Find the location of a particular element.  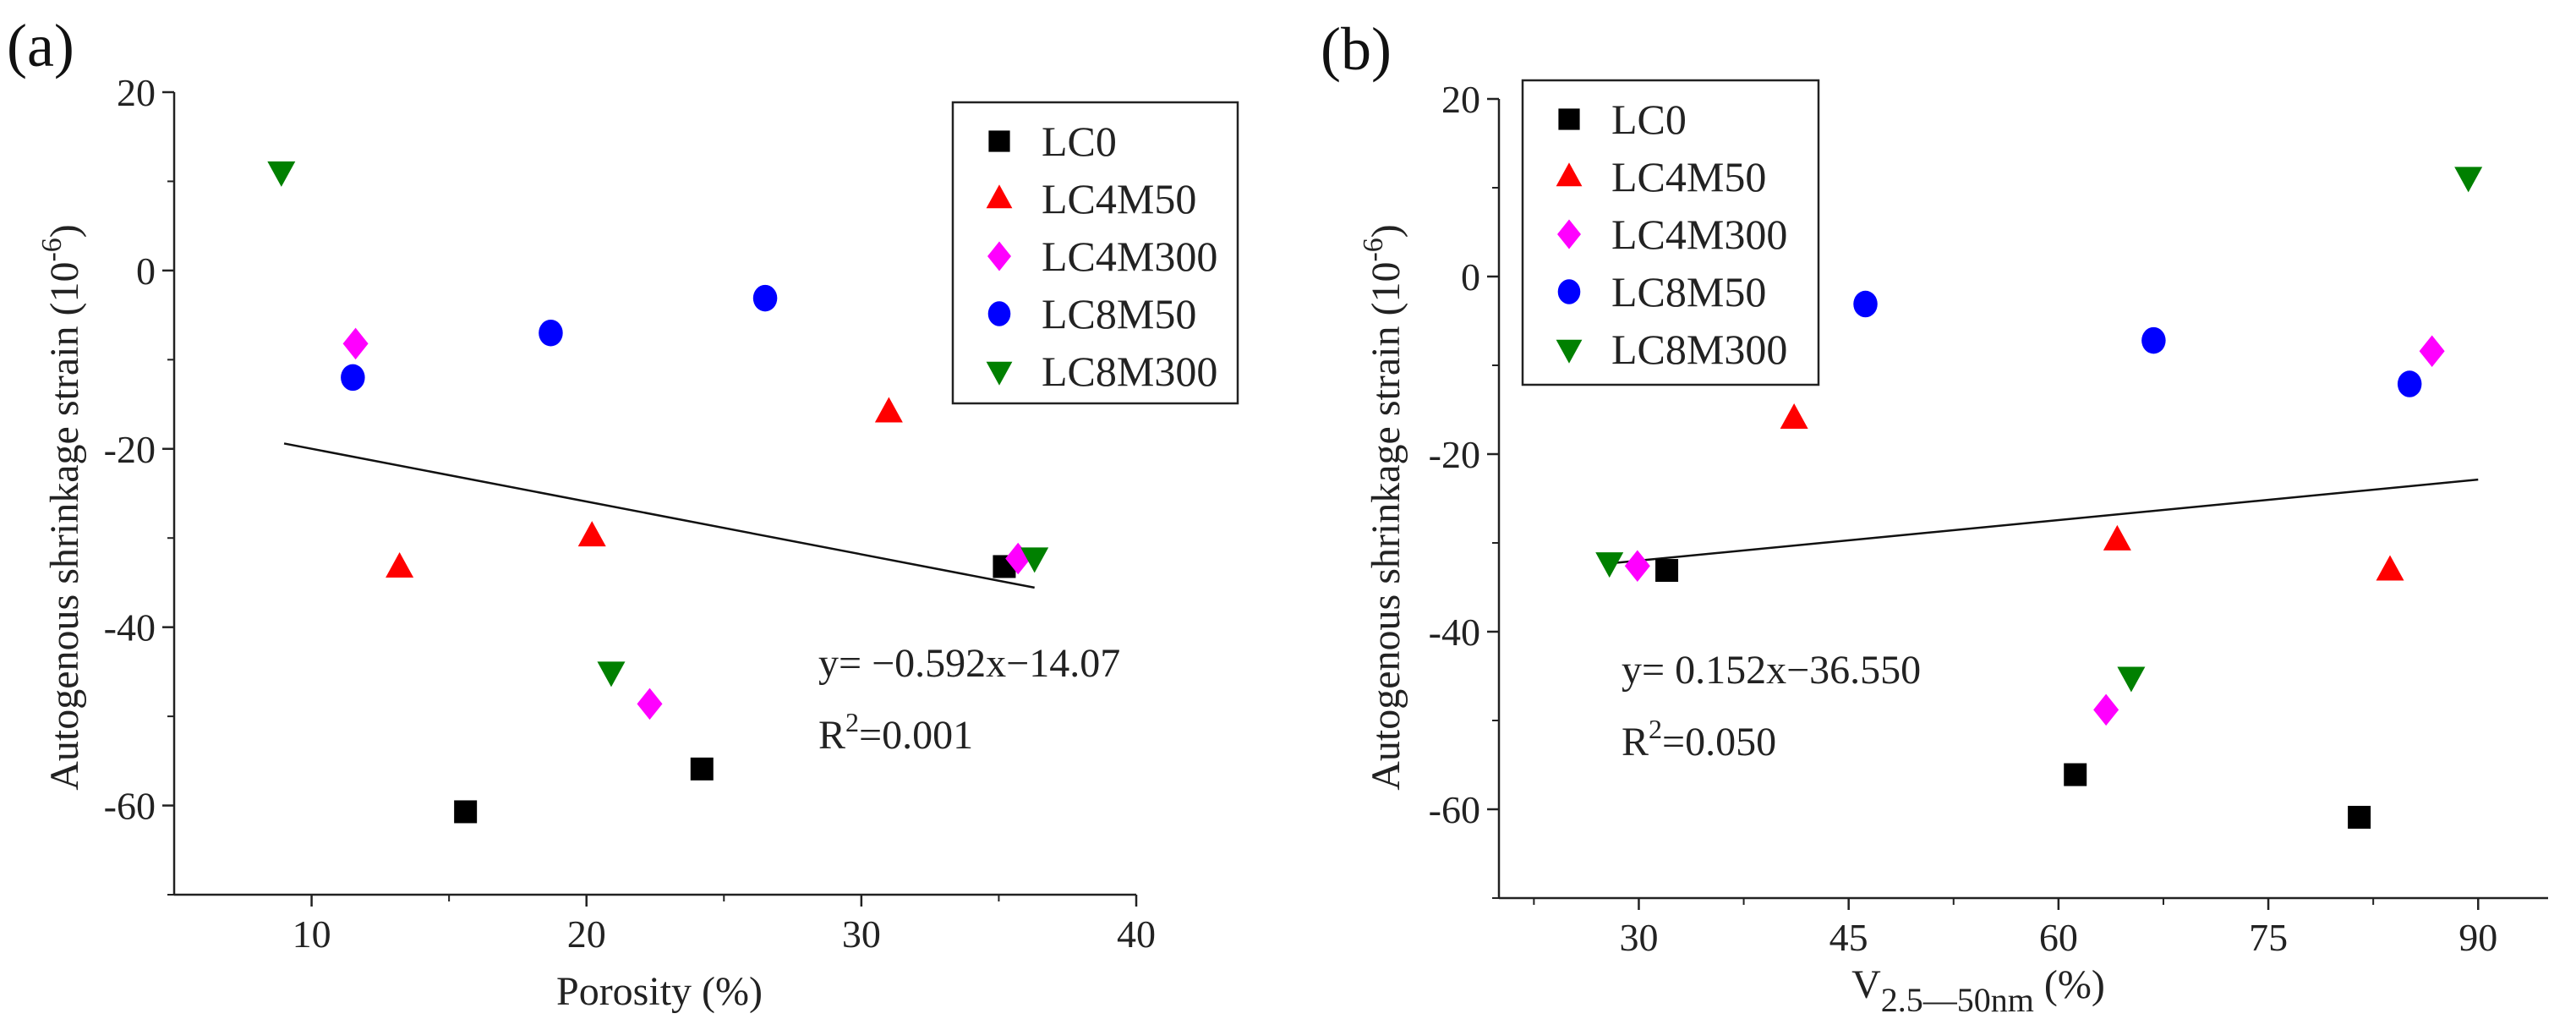

y-tick-label: 0 is located at coordinates (146, 271).